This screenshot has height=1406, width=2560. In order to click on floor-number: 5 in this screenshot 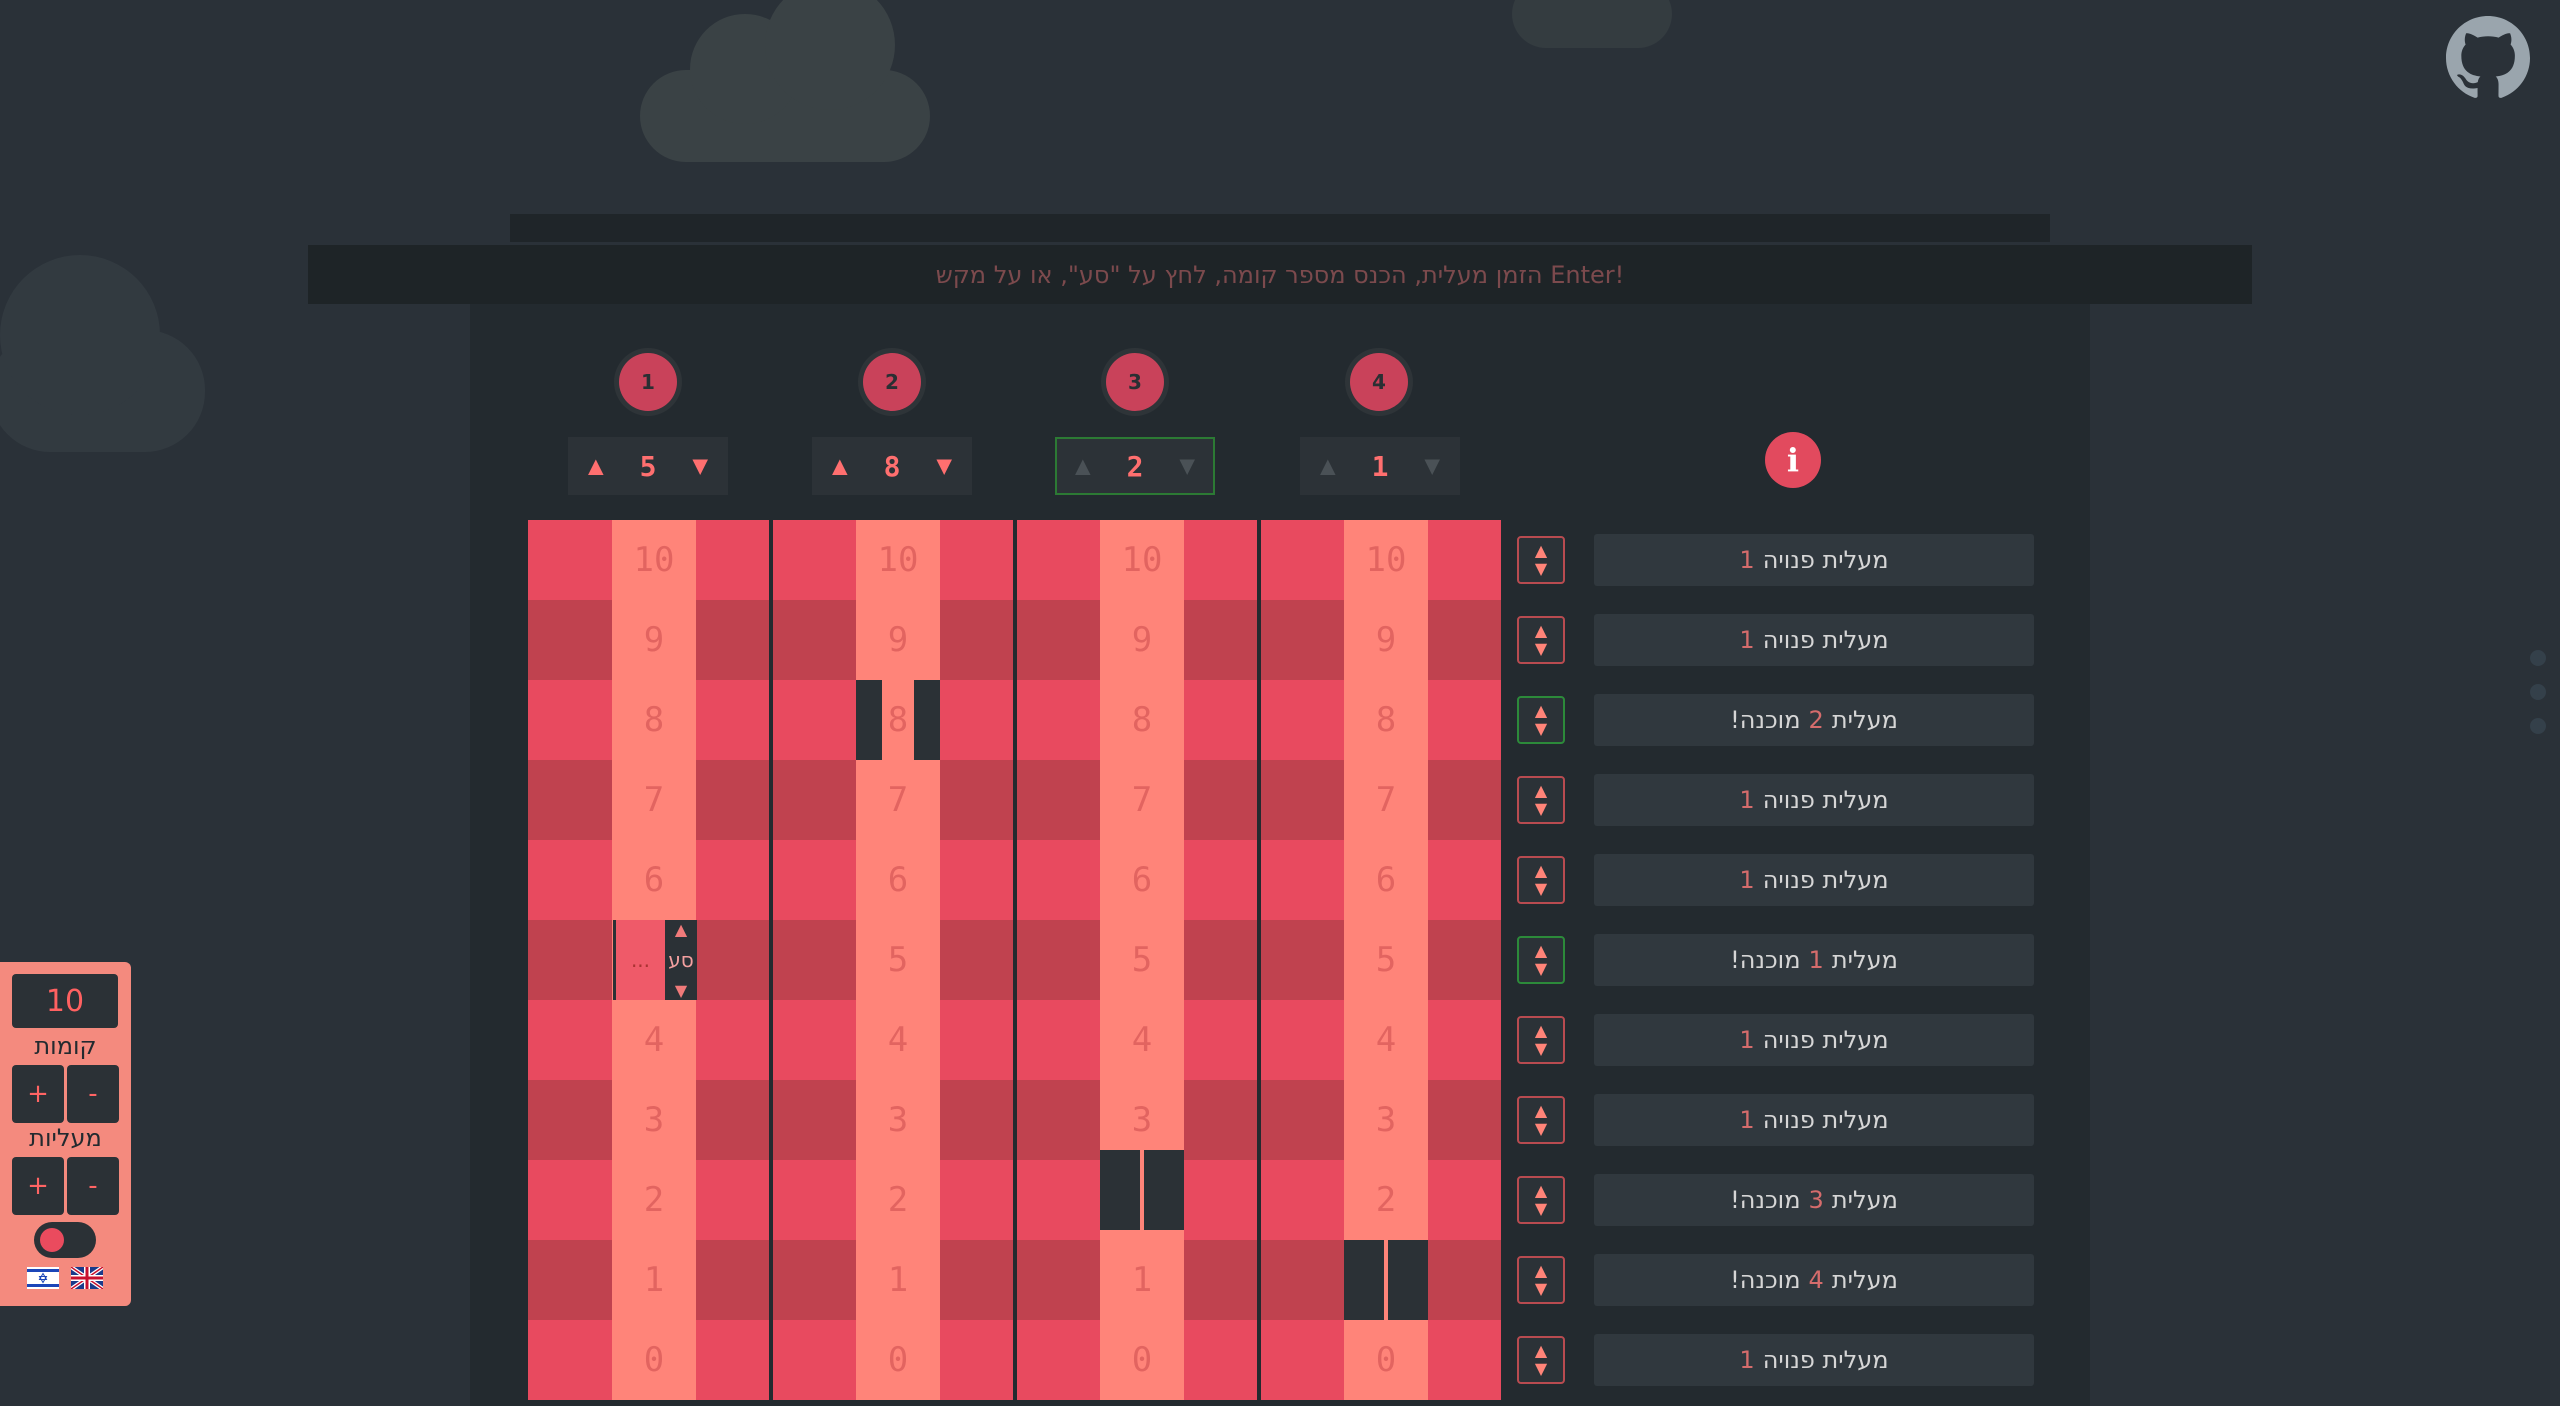, I will do `click(1142, 960)`.